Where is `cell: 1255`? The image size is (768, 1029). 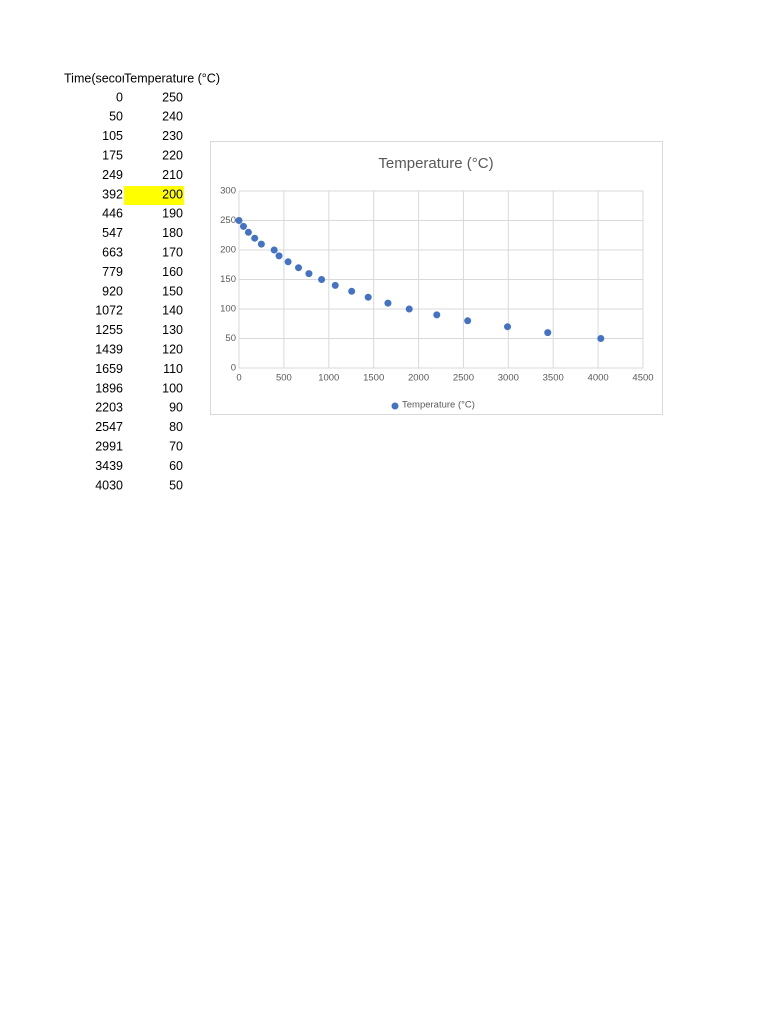 cell: 1255 is located at coordinates (109, 330).